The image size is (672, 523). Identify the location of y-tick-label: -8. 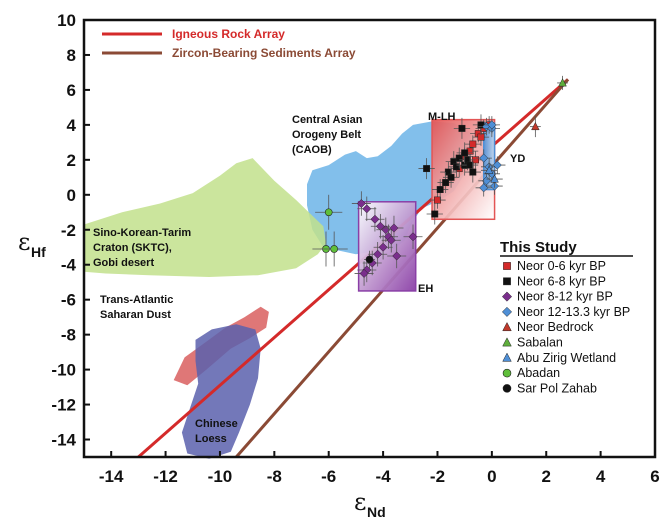
(68, 335).